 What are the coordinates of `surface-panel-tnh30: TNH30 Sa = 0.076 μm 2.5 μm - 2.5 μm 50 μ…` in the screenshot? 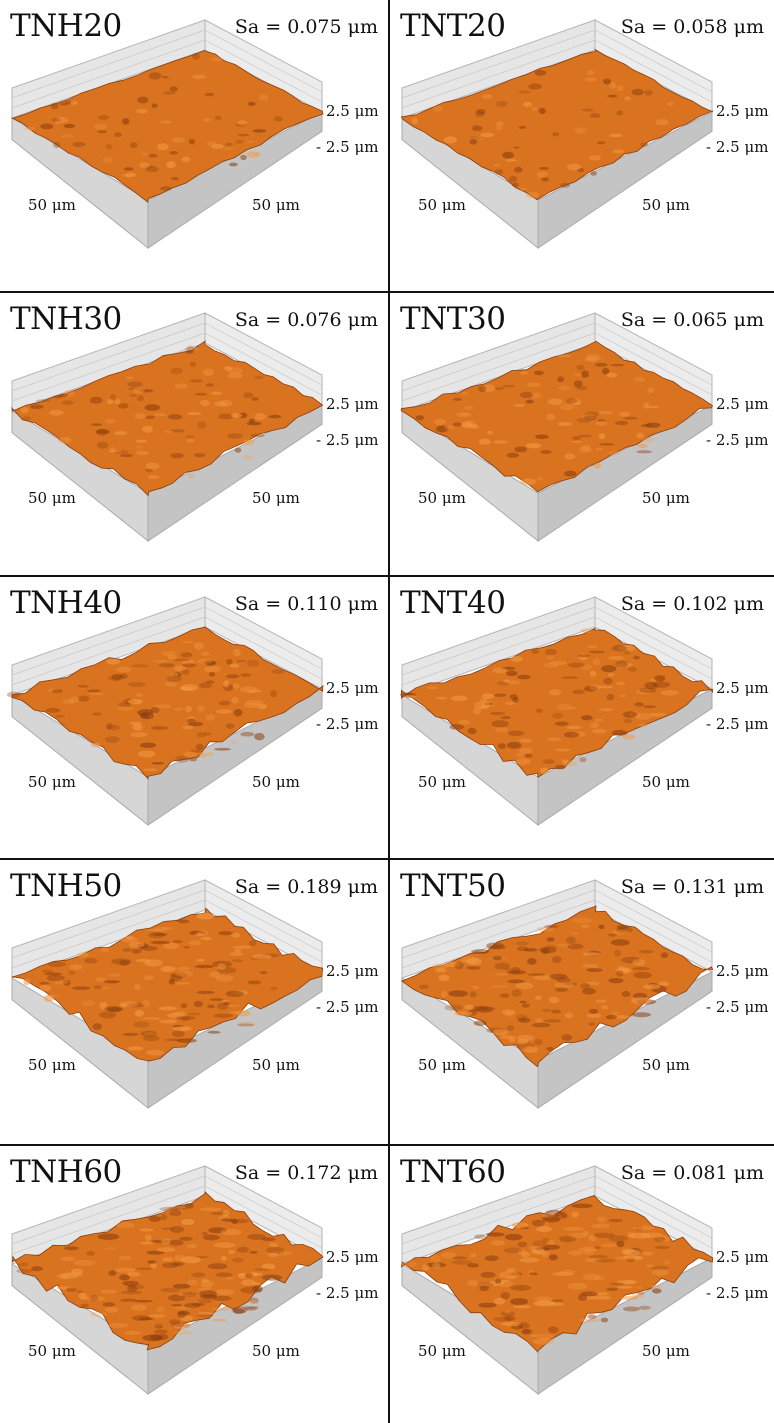 It's located at (195, 435).